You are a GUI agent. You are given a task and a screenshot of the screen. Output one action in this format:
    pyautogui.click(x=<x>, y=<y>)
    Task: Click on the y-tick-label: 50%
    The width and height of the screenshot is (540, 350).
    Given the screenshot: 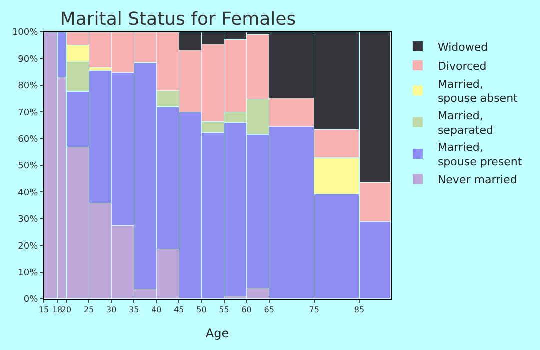 What is the action you would take?
    pyautogui.click(x=28, y=167)
    